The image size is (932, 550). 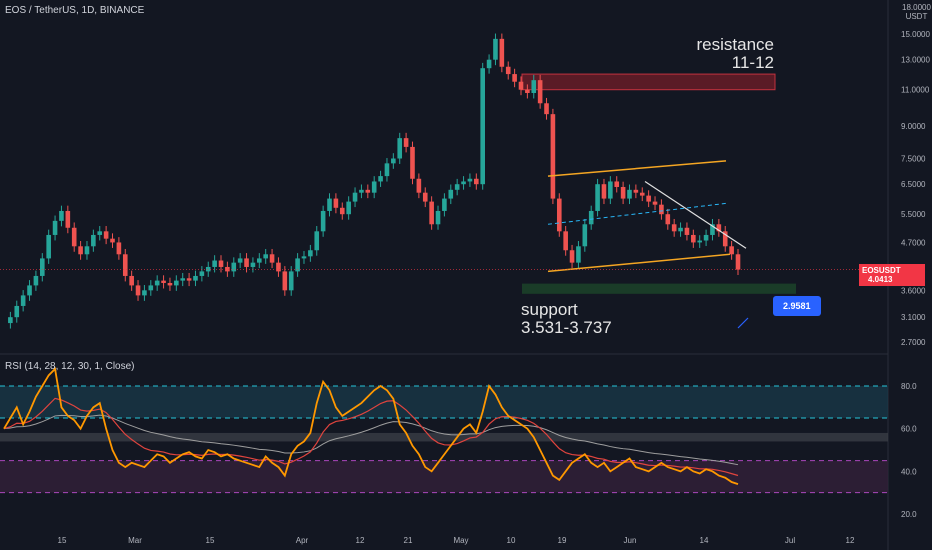 What do you see at coordinates (704, 540) in the screenshot?
I see `time-axis-label: 14` at bounding box center [704, 540].